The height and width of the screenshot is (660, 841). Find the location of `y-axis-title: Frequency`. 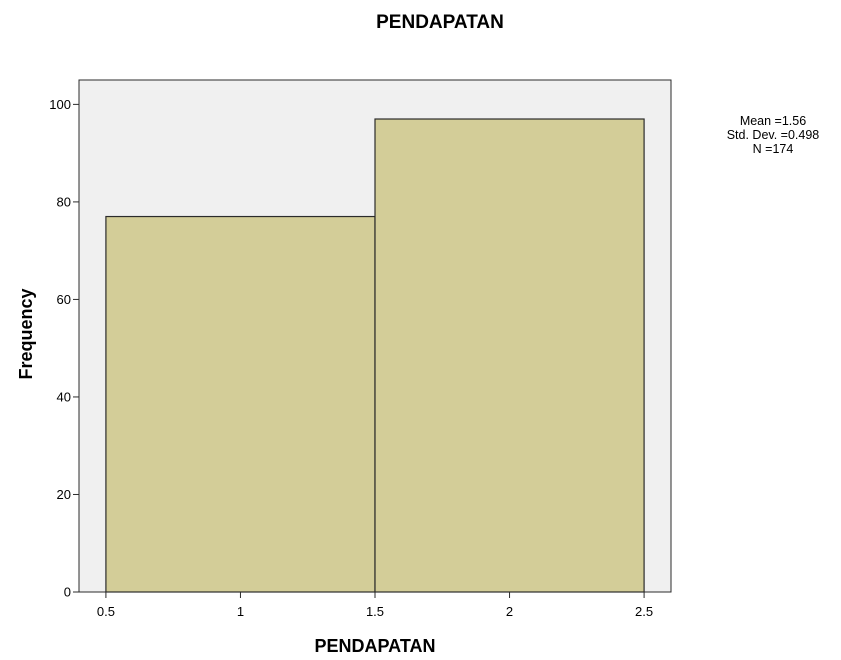

y-axis-title: Frequency is located at coordinates (26, 333).